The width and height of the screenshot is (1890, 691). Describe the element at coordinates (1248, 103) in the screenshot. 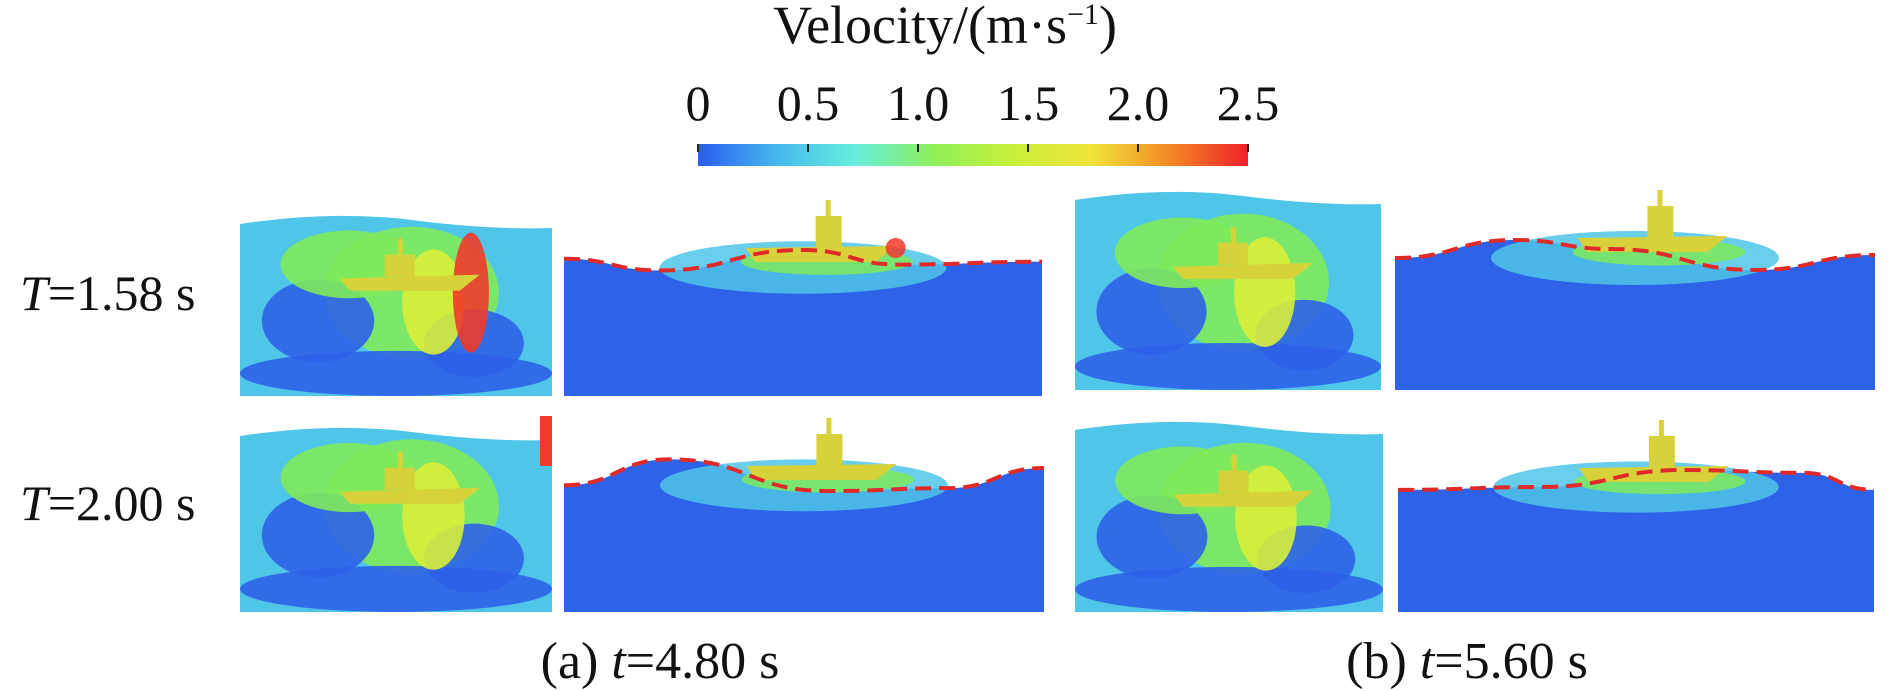

I see `colorbar-tick-label: 2.5` at that location.